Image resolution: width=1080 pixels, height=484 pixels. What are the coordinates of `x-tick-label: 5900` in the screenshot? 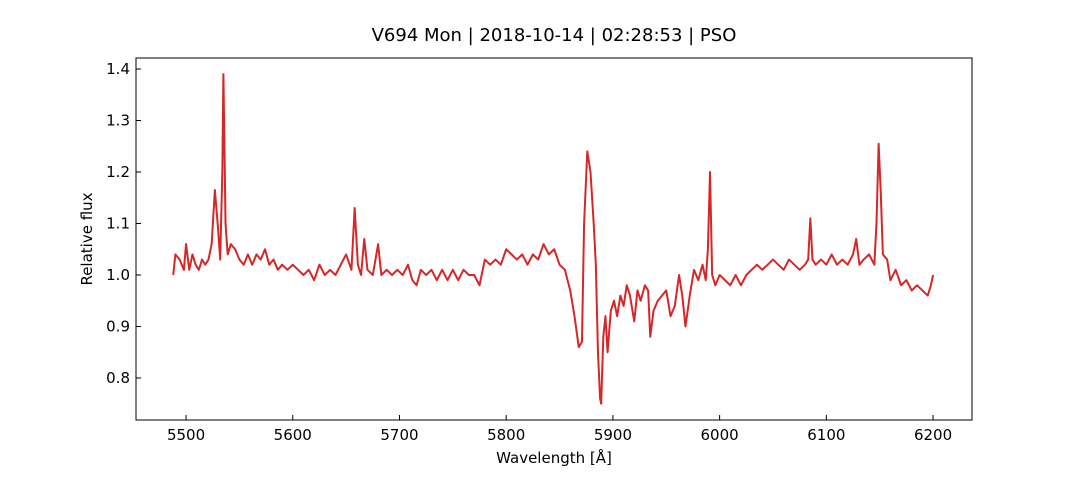 It's located at (613, 435).